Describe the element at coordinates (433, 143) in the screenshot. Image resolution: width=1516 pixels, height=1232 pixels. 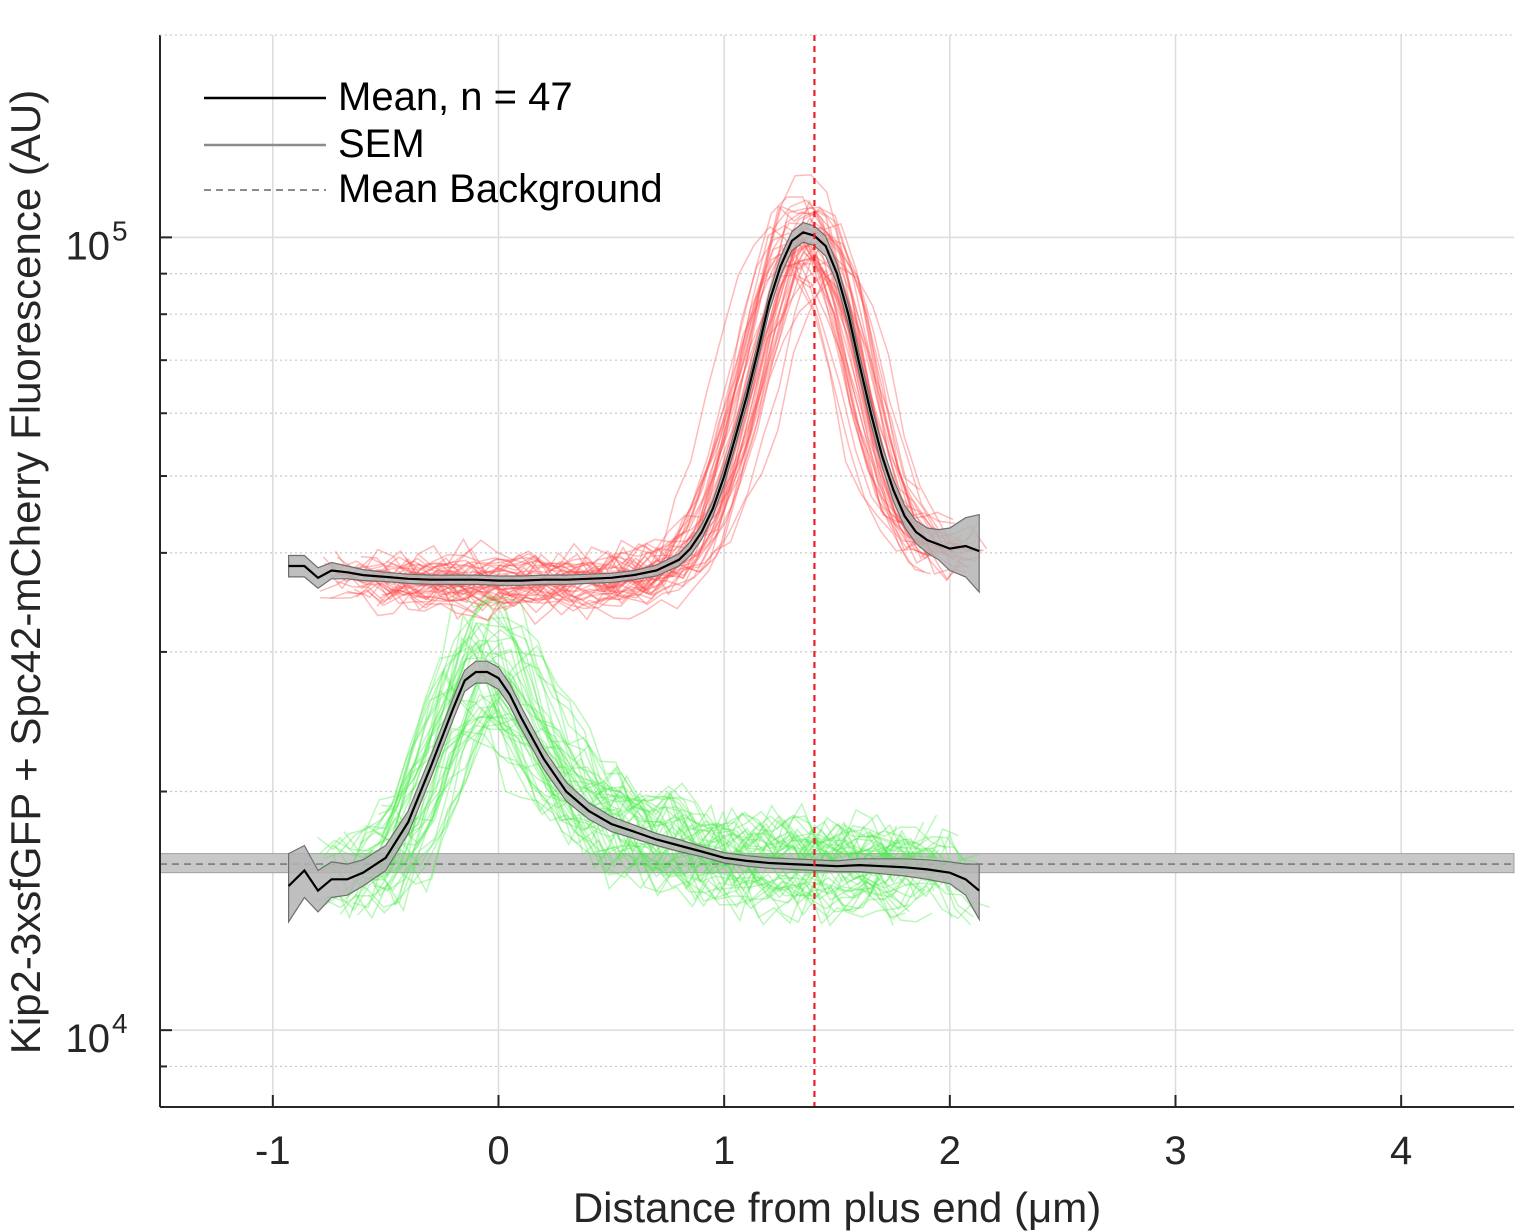
I see `legend: Mean, n = 47 SEM Mean Background` at that location.